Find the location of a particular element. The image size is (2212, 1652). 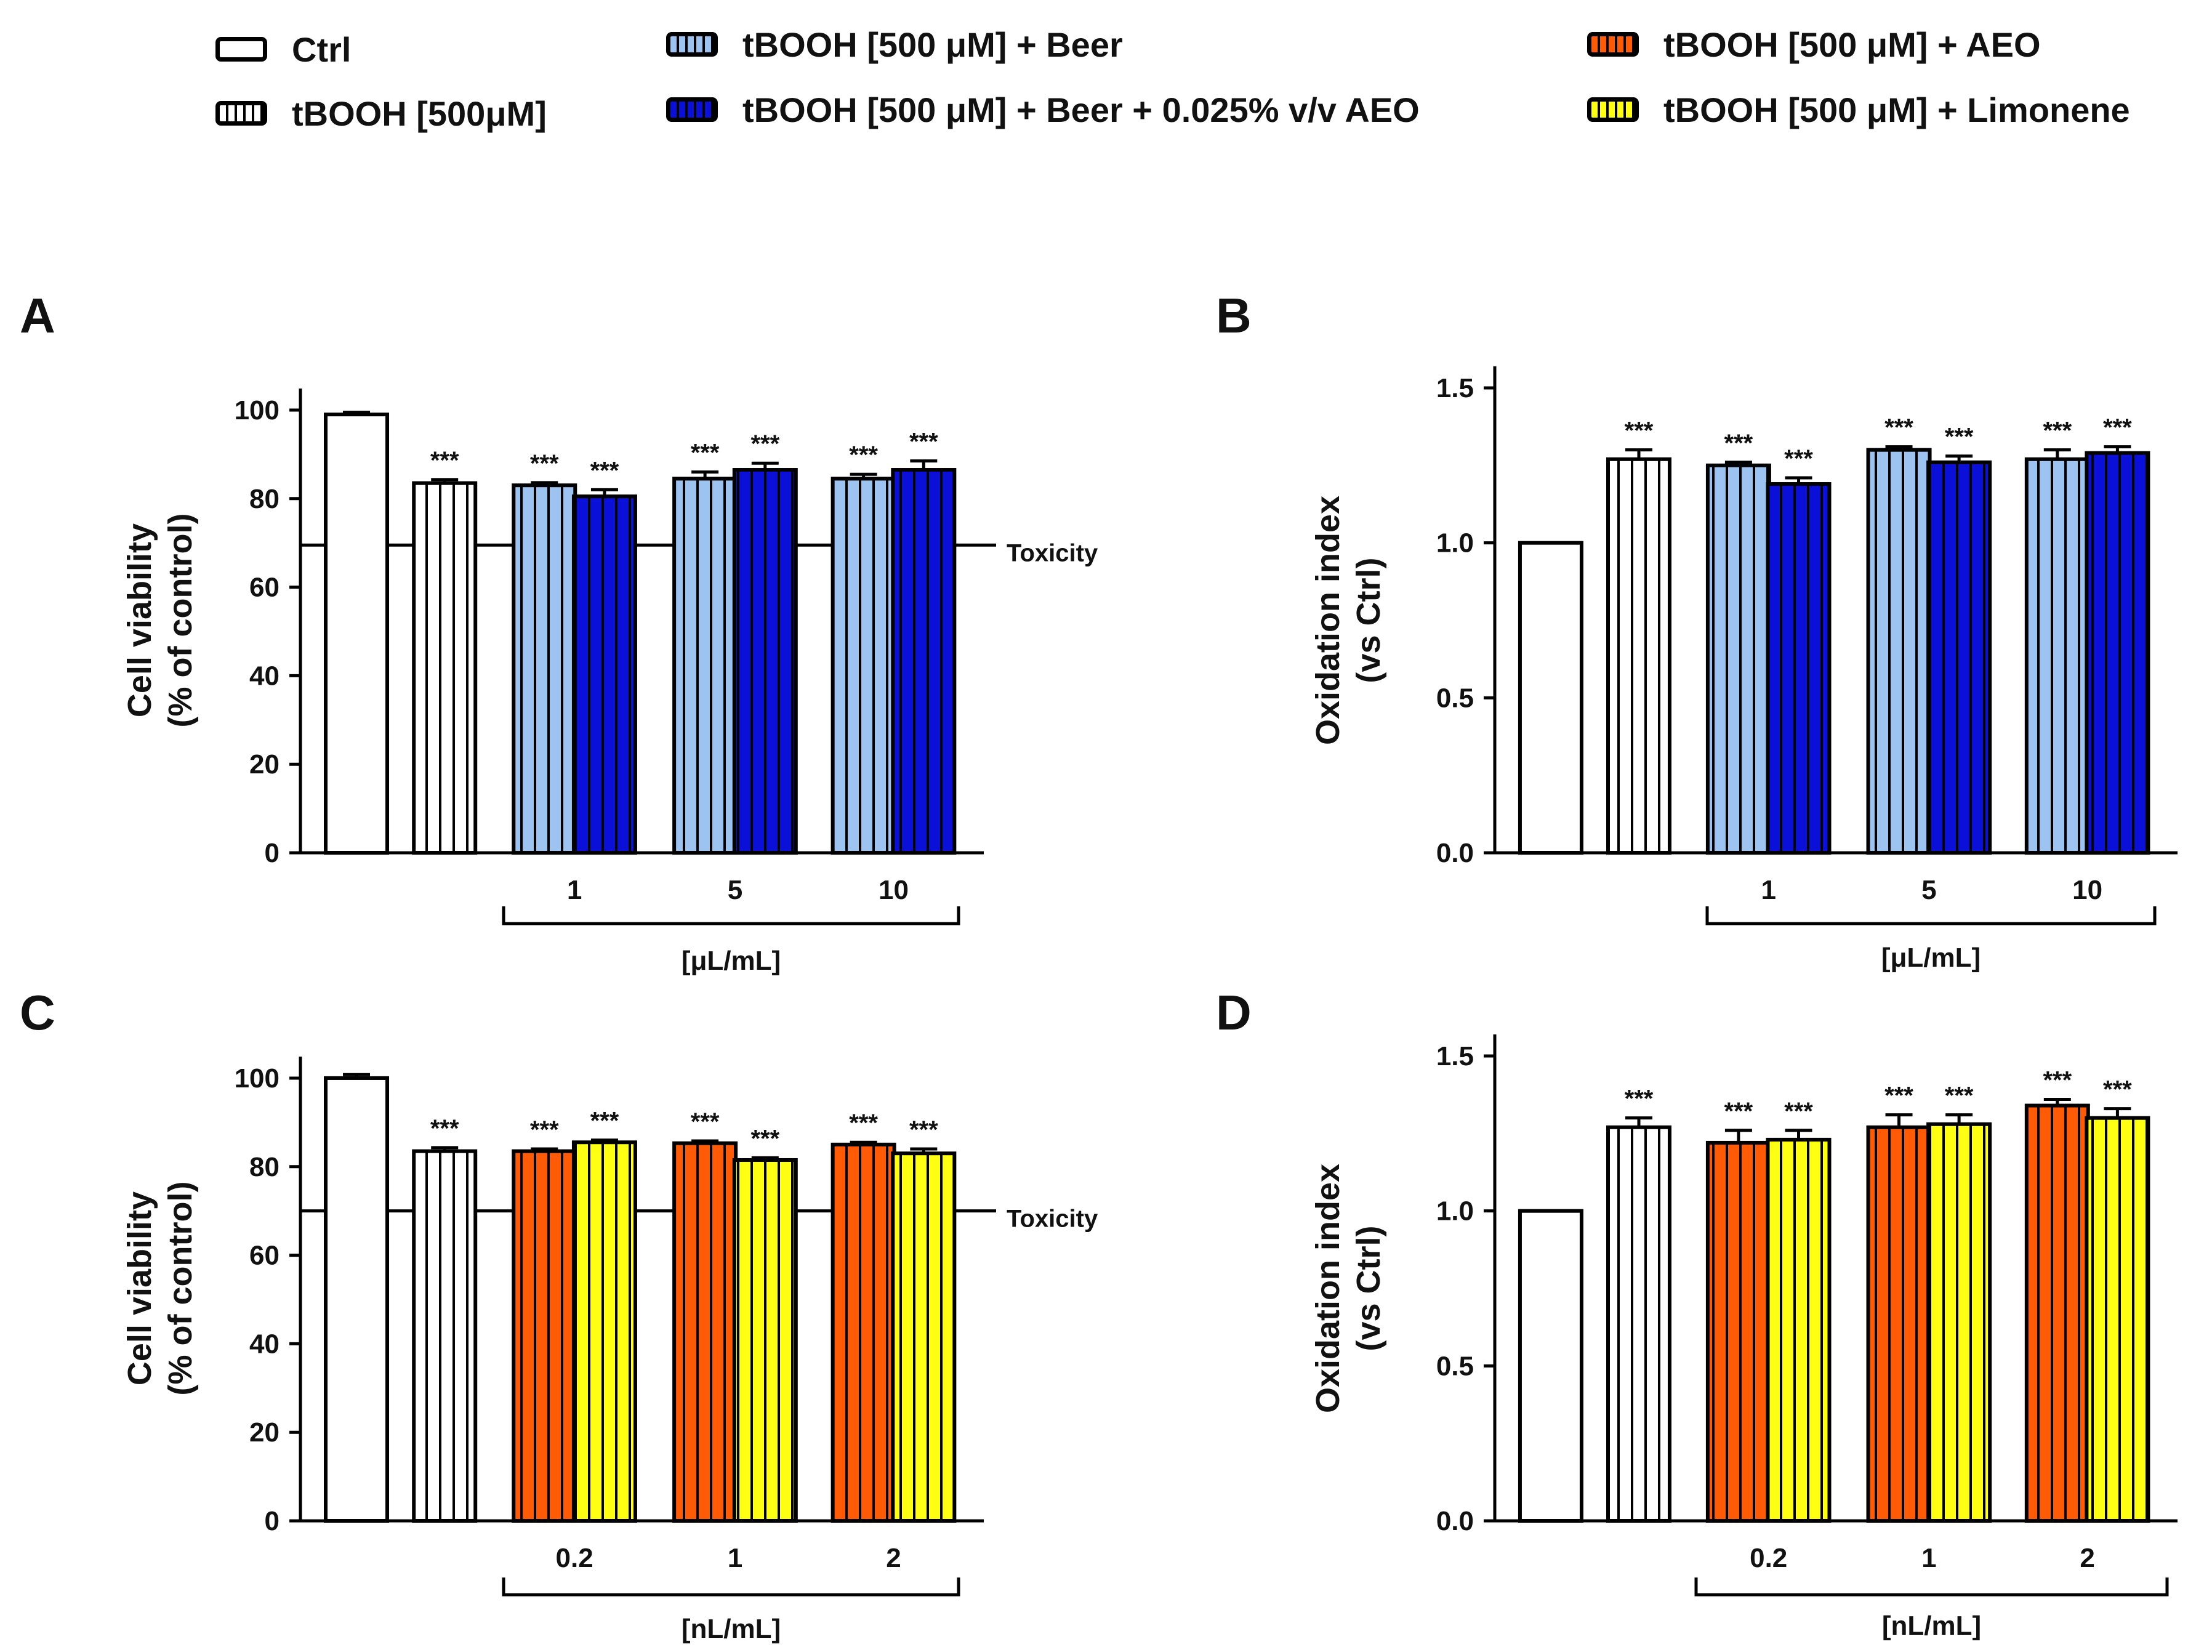

legend-label-beer-aeo: tBOOH [500 μM] + Beer + 0.025% v/v AEO is located at coordinates (1081, 109).